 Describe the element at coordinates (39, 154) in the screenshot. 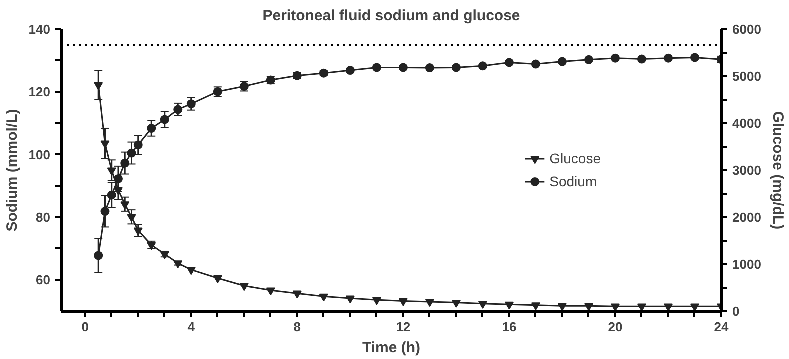

I see `y-tick-label: 100` at that location.